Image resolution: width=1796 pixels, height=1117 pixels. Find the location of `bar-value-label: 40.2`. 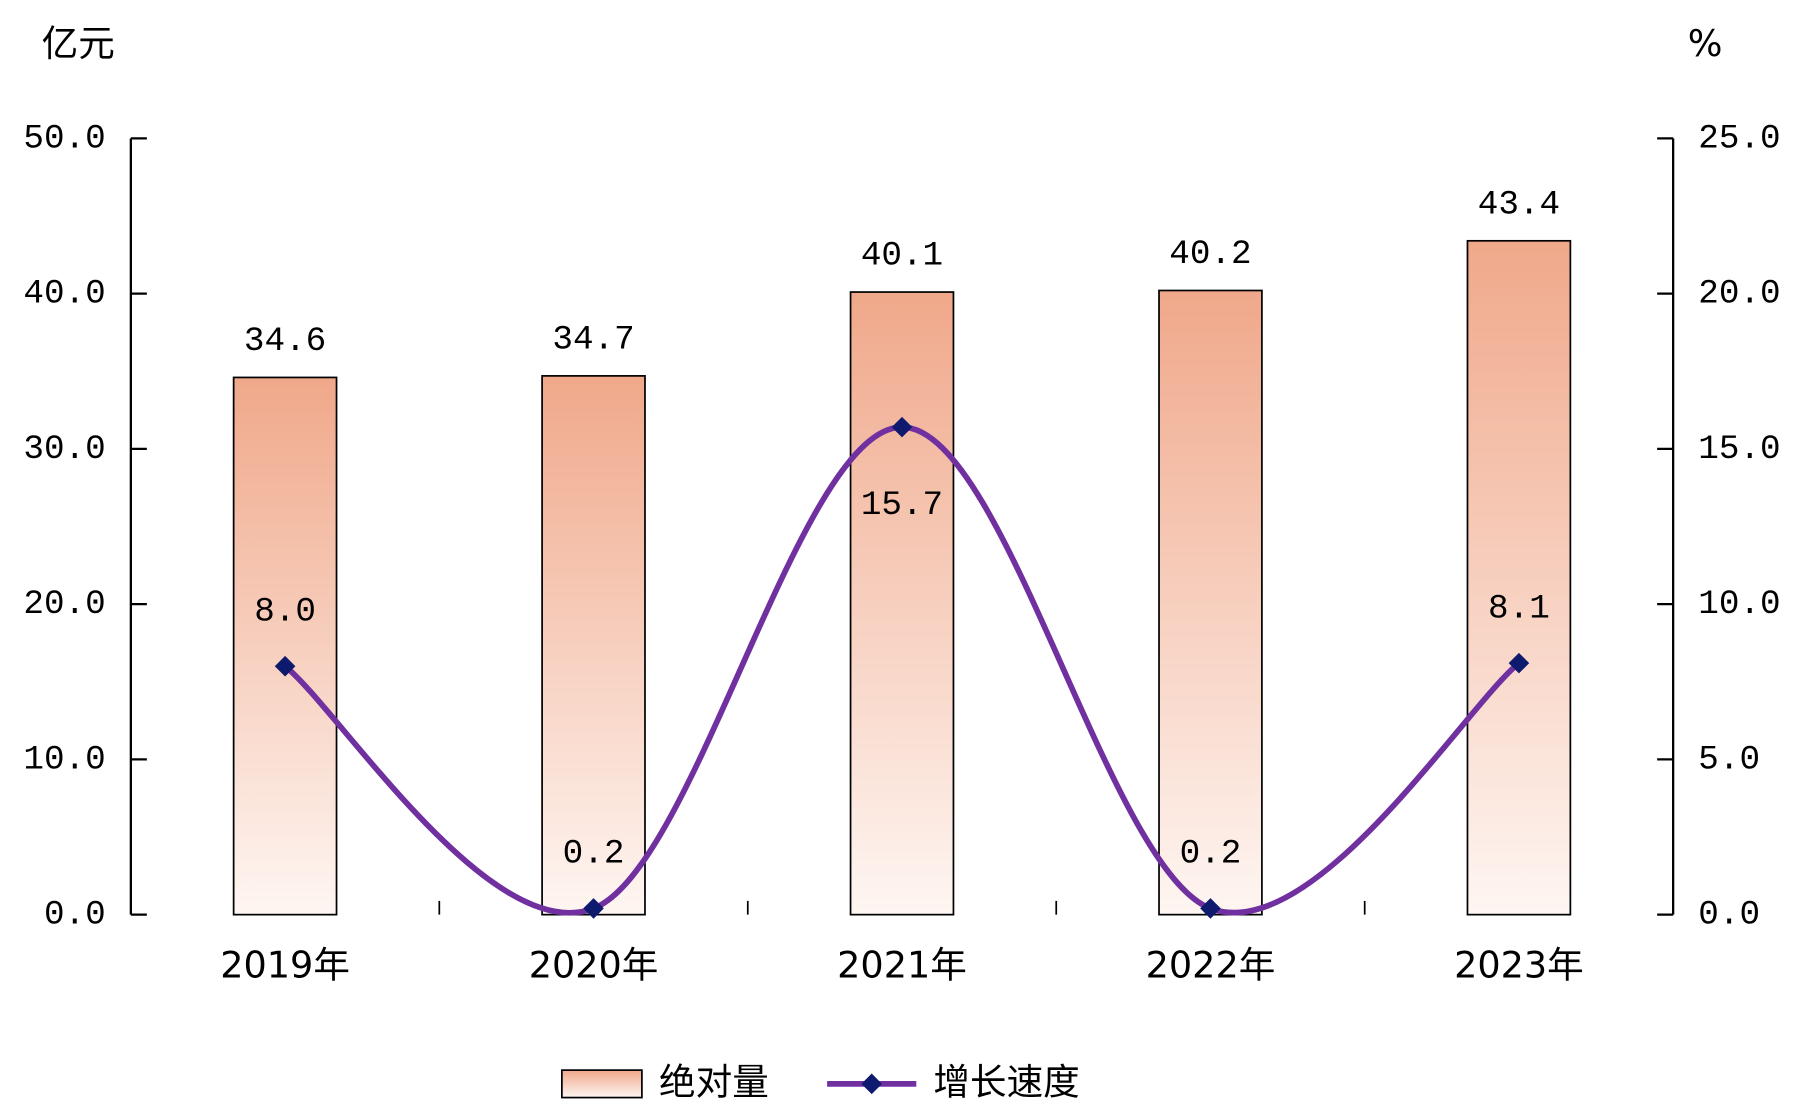

bar-value-label: 40.2 is located at coordinates (1210, 254).